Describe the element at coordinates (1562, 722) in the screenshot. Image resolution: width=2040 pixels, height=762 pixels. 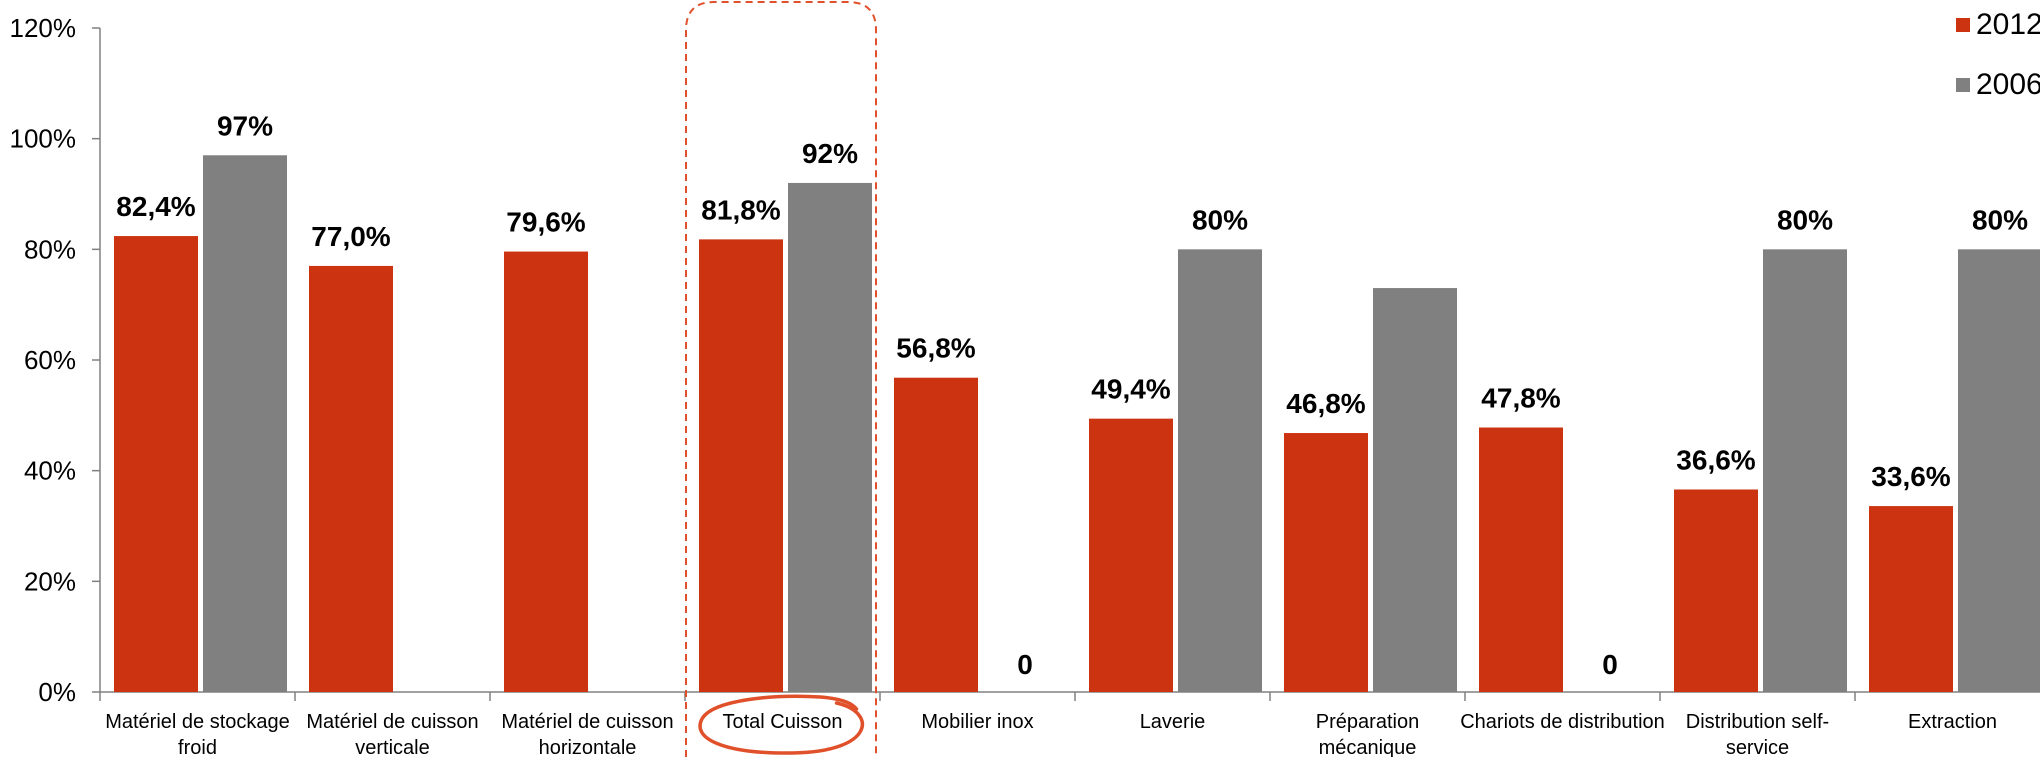
I see `category-label: Chariots de distribution` at that location.